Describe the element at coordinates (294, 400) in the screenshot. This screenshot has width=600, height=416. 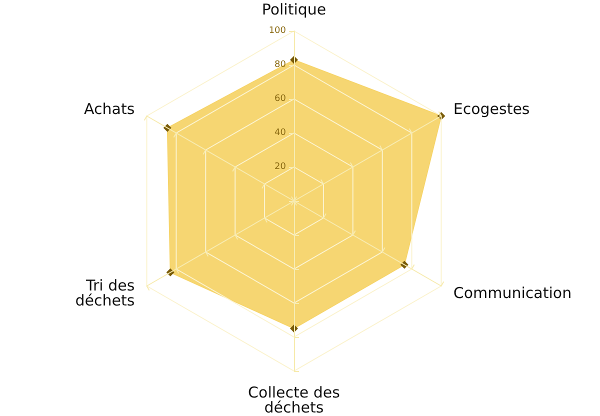
I see `spoke-label: Collecte des déchets` at that location.